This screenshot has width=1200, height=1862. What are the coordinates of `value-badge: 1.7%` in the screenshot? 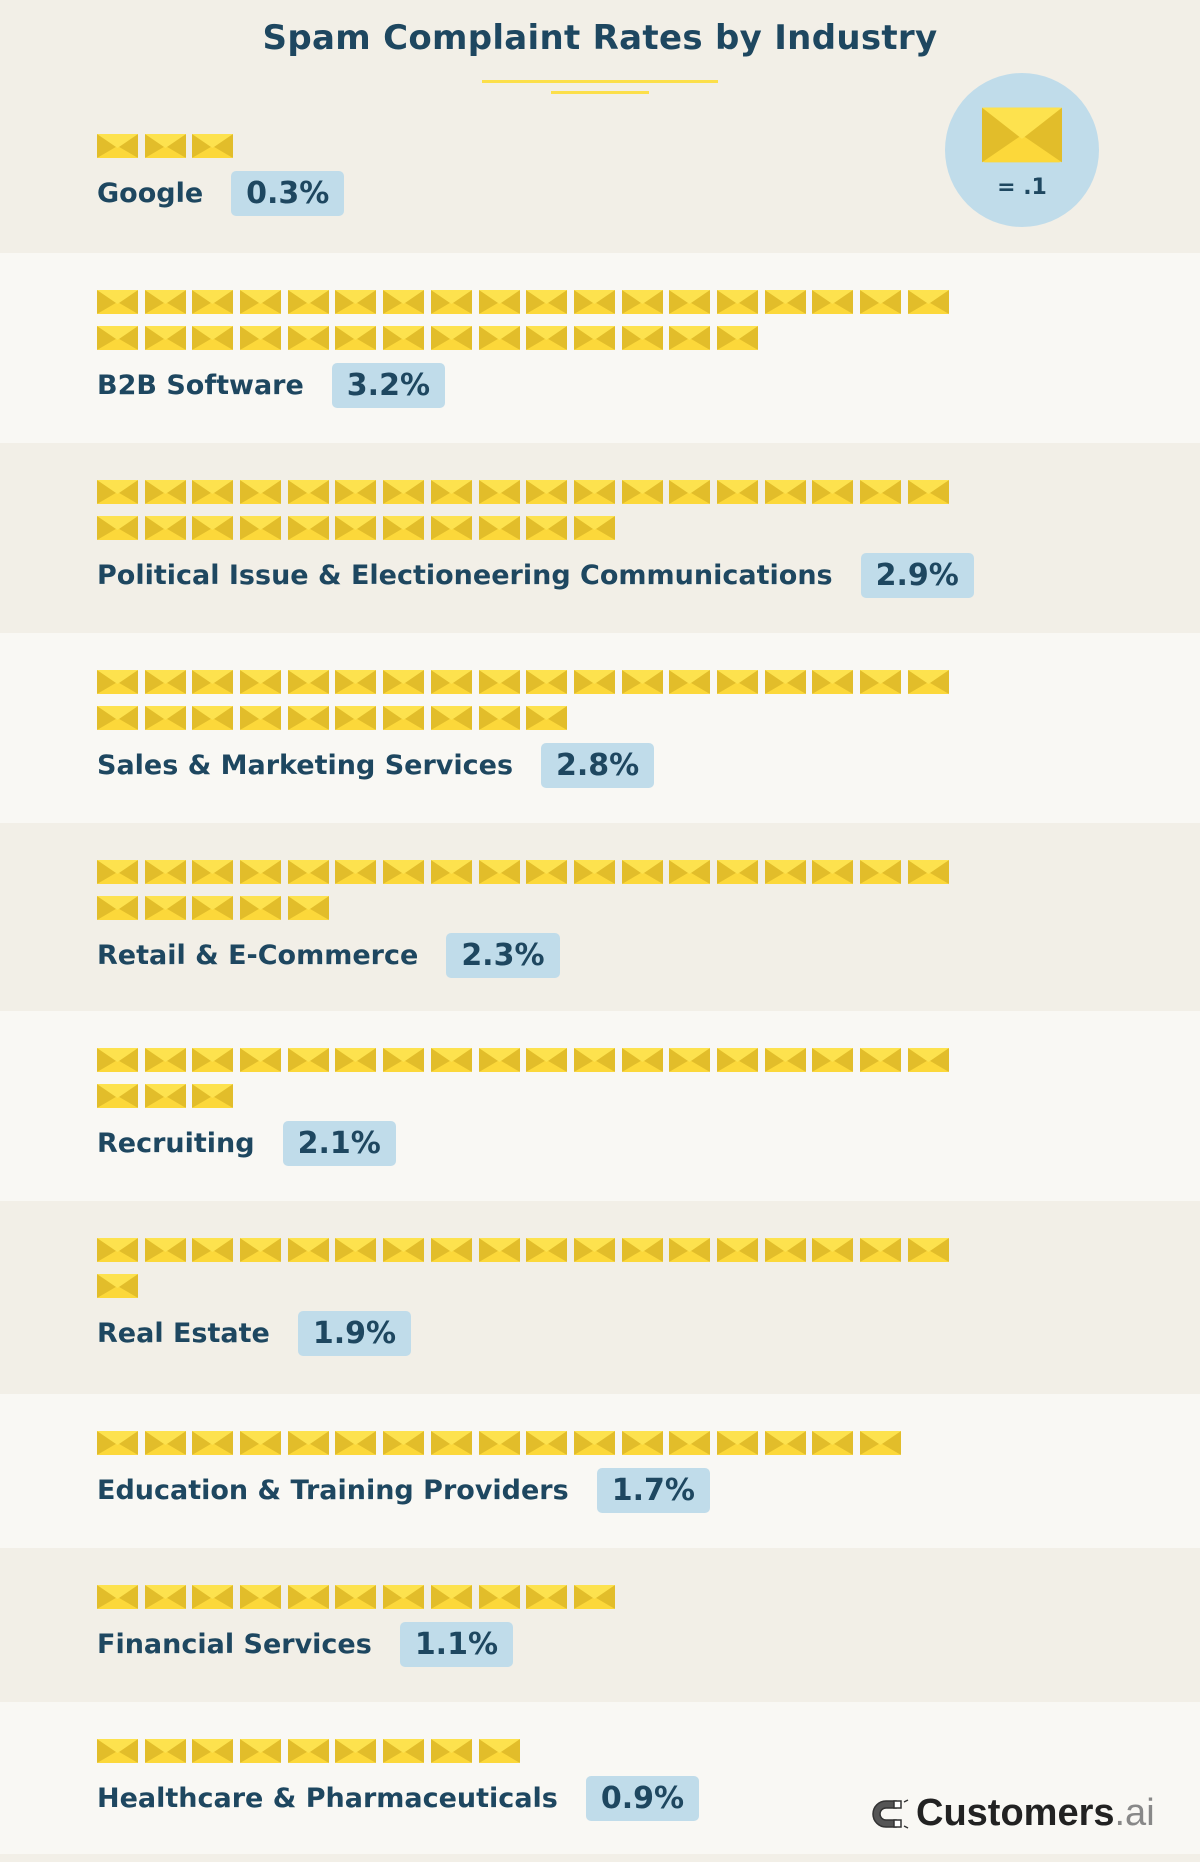 It's located at (653, 1490).